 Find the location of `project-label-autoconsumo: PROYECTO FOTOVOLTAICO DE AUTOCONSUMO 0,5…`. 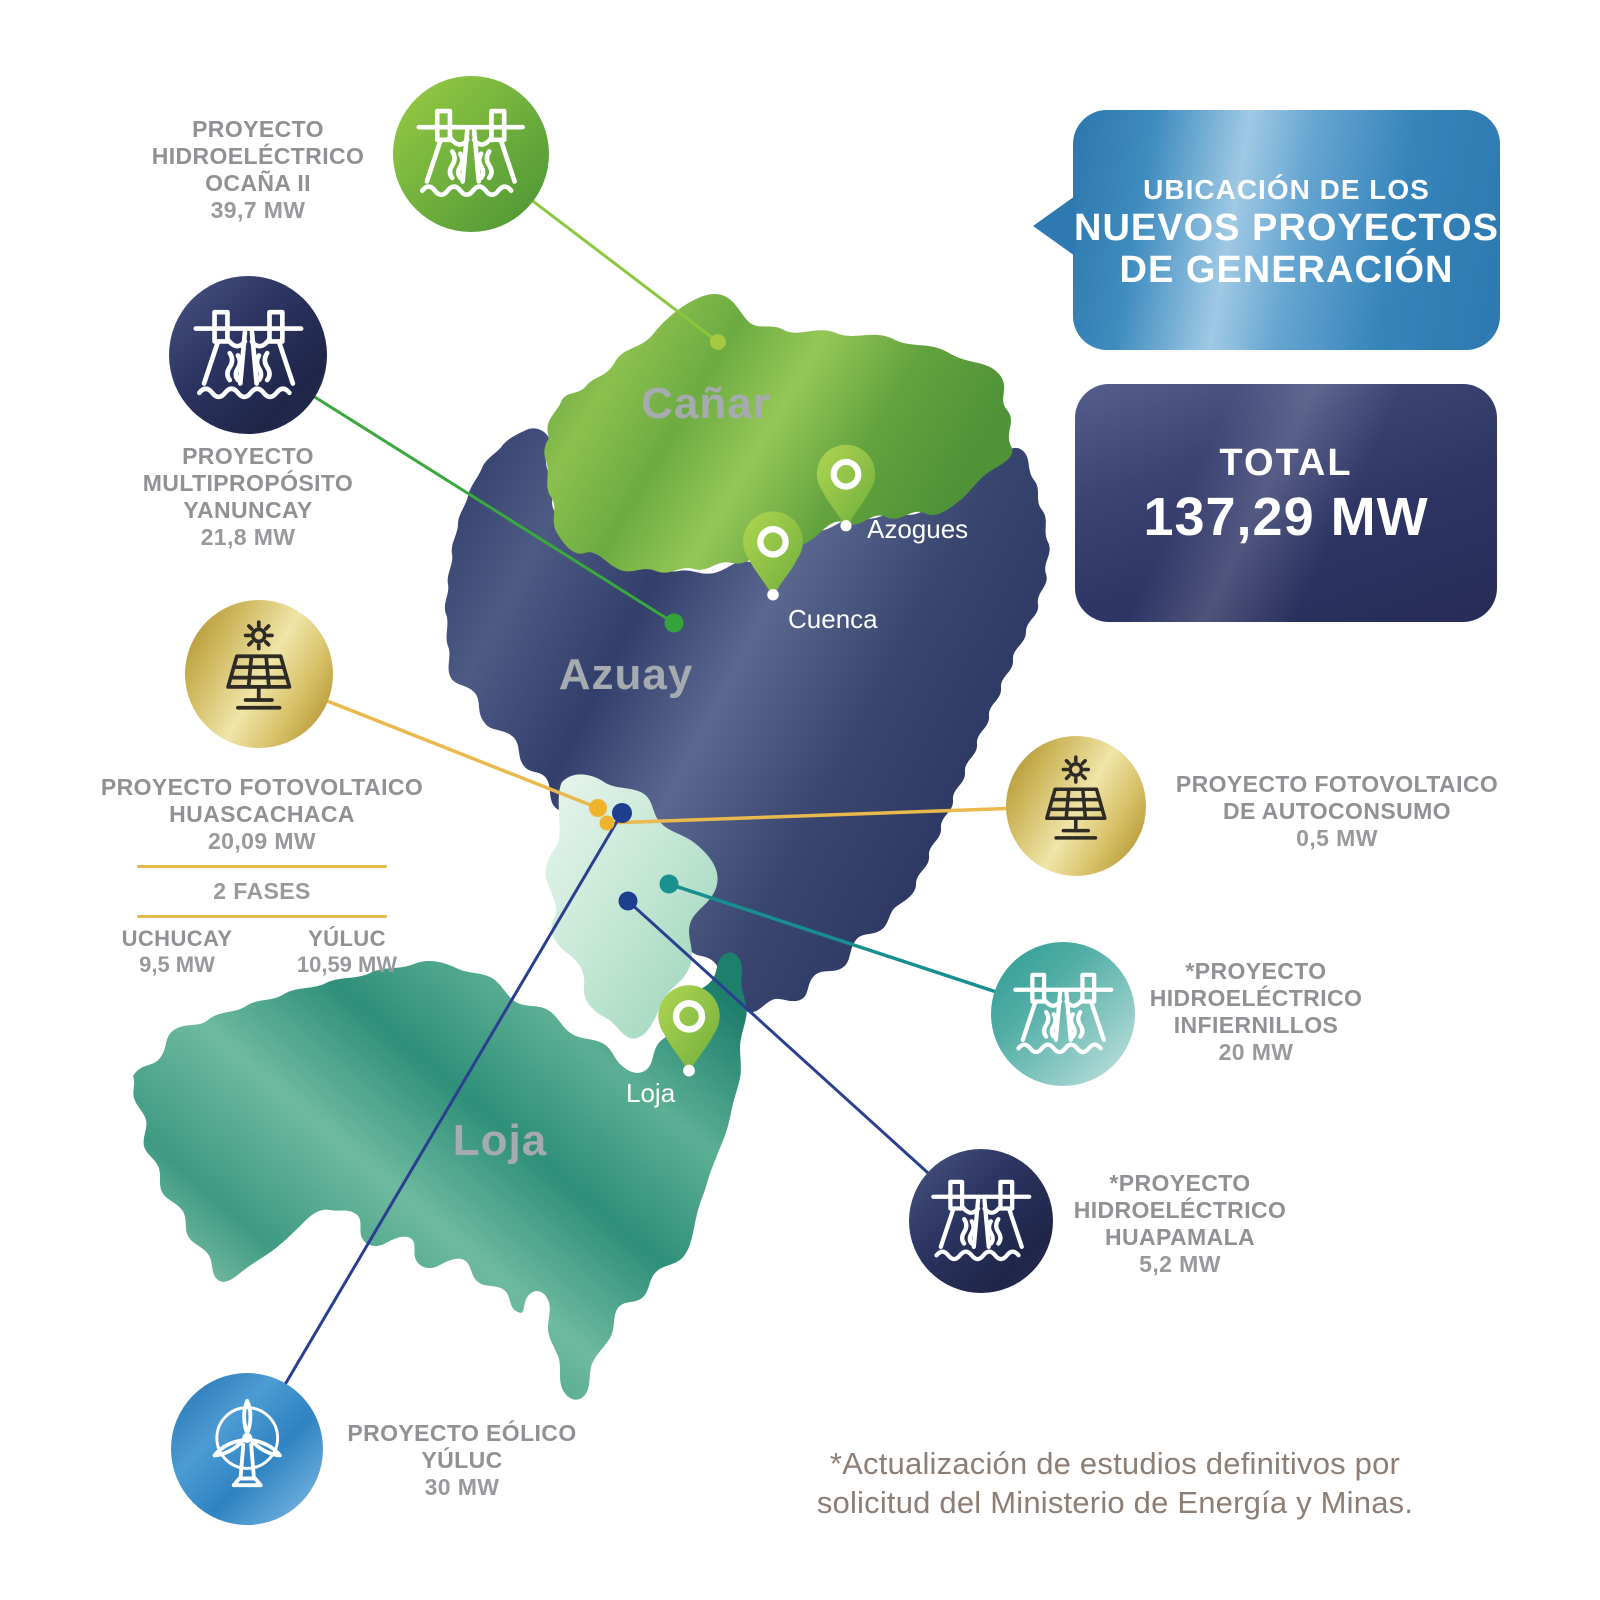

project-label-autoconsumo: PROYECTO FOTOVOLTAICO DE AUTOCONSUMO 0,5… is located at coordinates (1337, 811).